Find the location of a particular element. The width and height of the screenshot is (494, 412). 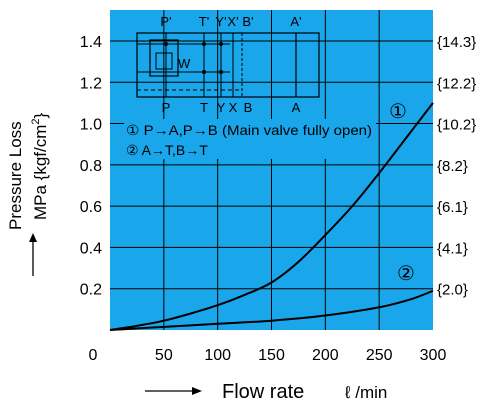

schematic-bottom-label-1: T is located at coordinates (204, 107).